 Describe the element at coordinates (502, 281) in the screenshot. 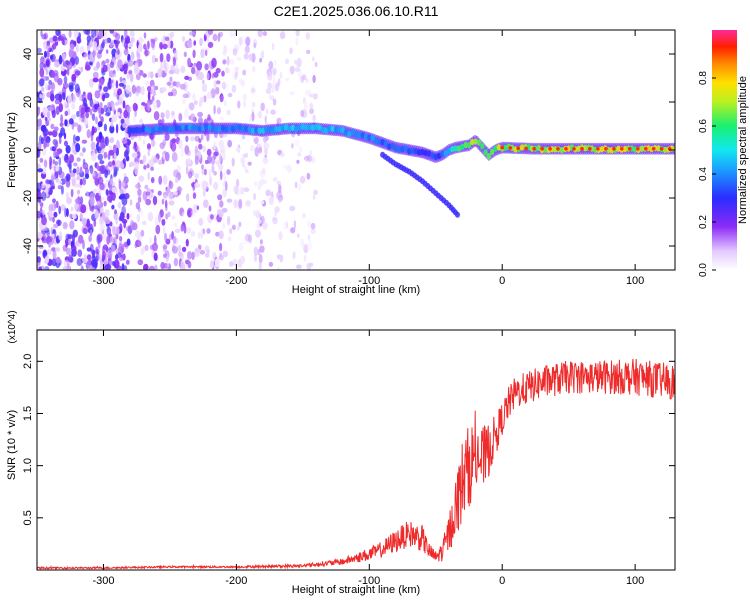

I see `heatmap-x-tick-label: 0` at that location.